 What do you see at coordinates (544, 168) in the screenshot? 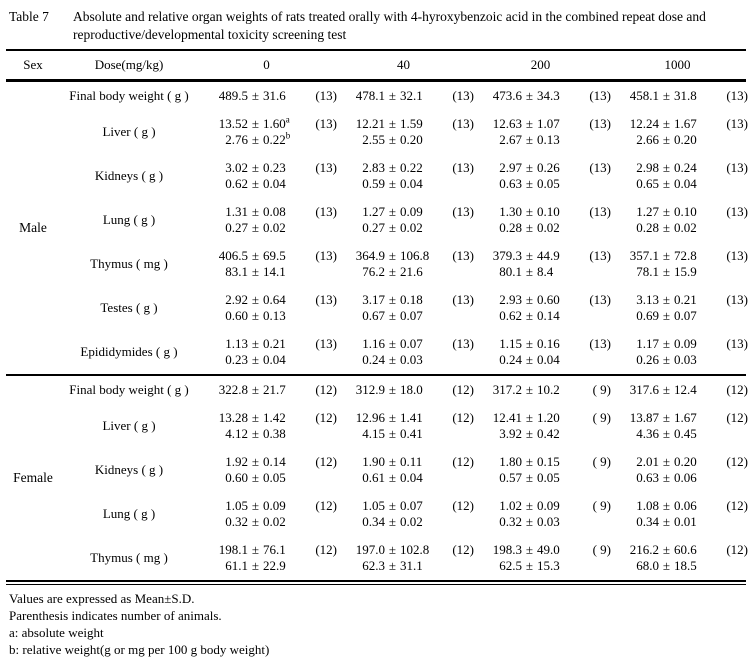
I see `value-line: 2.97 ±0.26 (13)` at bounding box center [544, 168].